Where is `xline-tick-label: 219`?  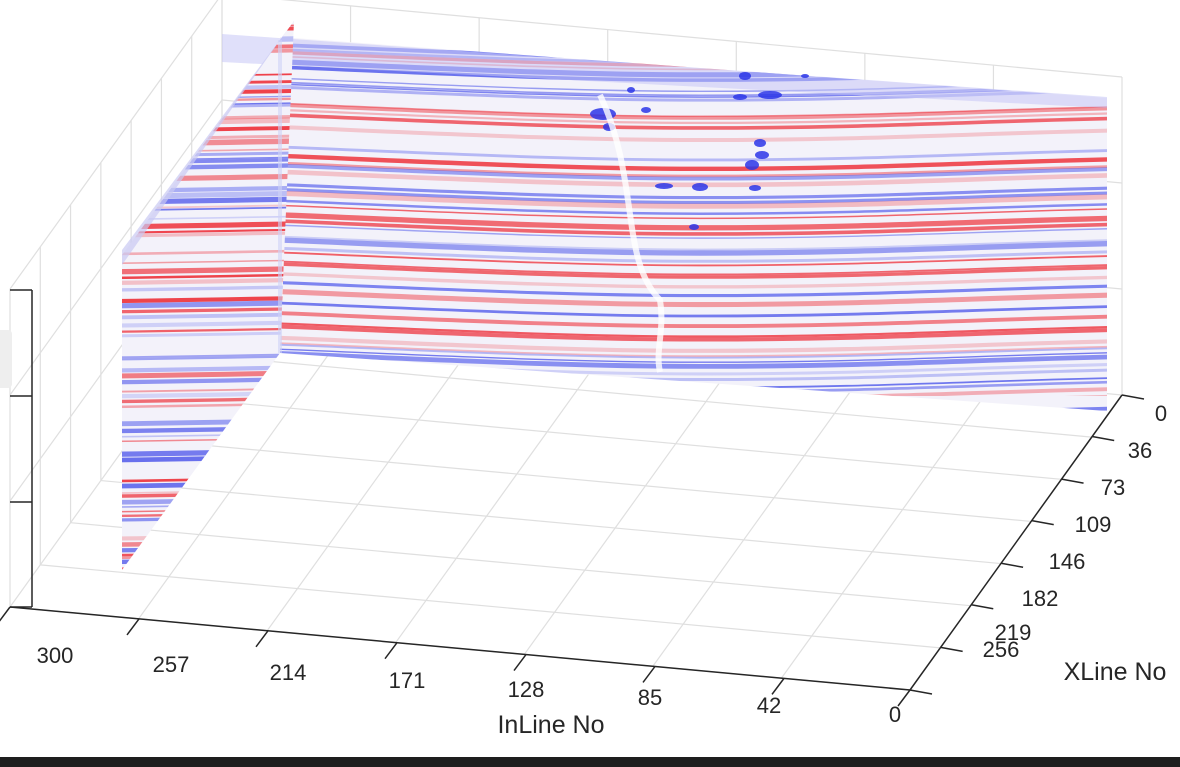 xline-tick-label: 219 is located at coordinates (1013, 632).